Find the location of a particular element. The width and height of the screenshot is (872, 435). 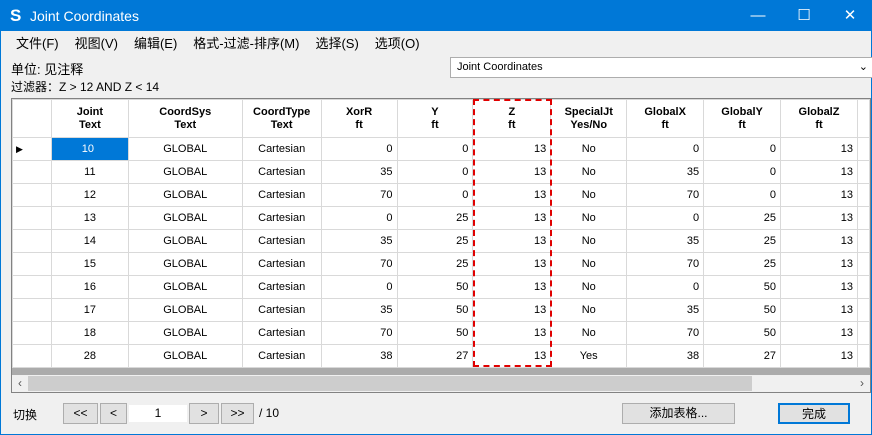

table-cell: 38 is located at coordinates (359, 356).